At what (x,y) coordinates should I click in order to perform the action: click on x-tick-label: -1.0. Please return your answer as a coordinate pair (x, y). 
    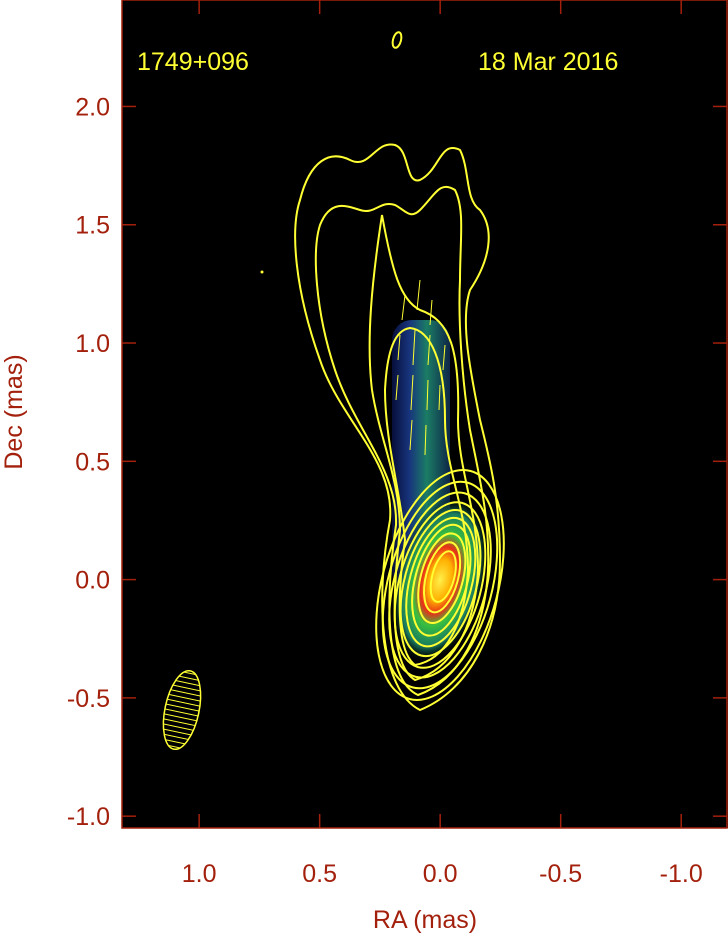
    Looking at the image, I should click on (681, 874).